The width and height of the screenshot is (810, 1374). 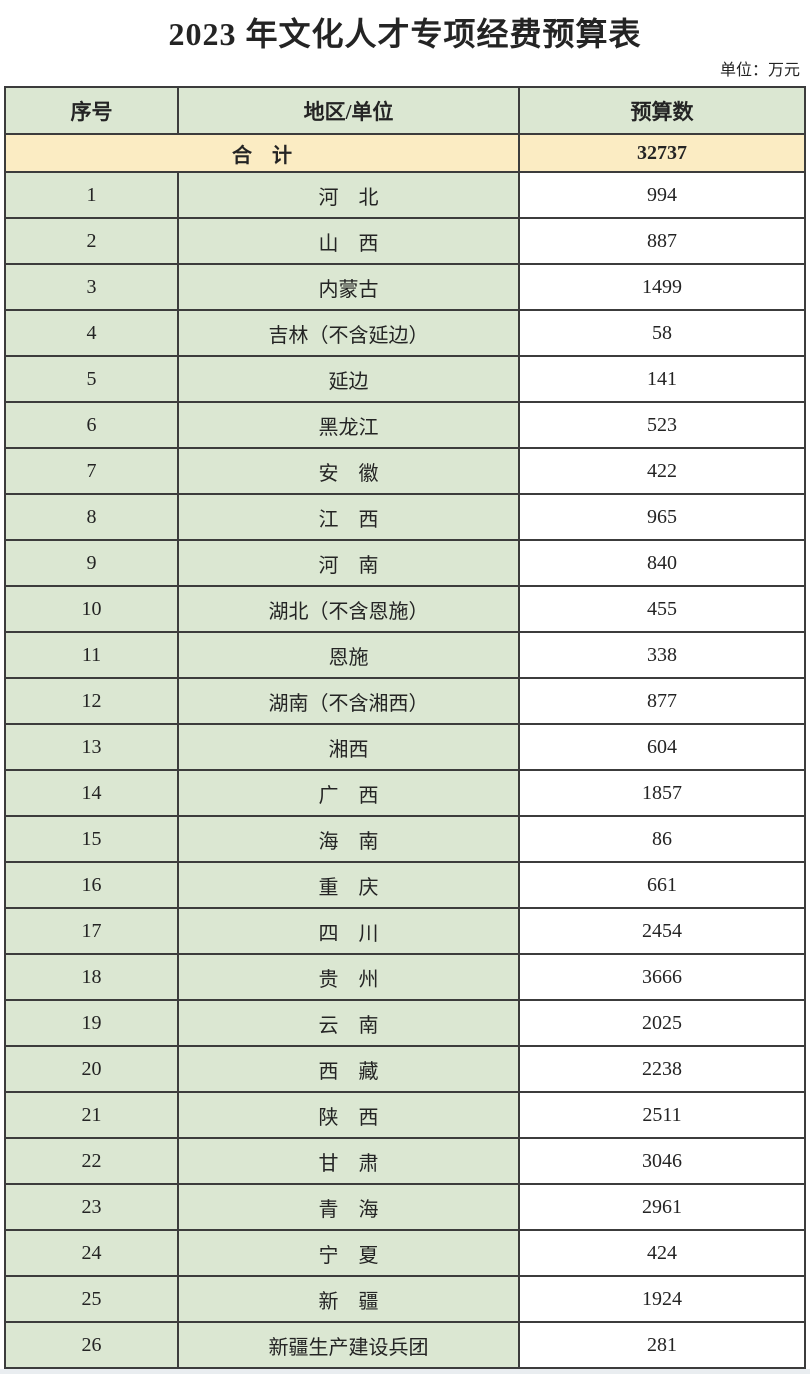 What do you see at coordinates (662, 1069) in the screenshot?
I see `cell-budget: 2238` at bounding box center [662, 1069].